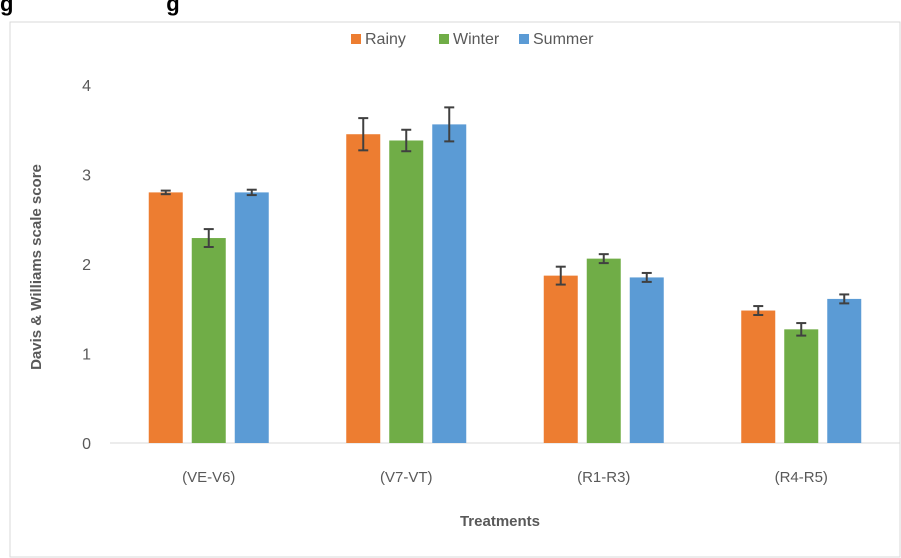 The height and width of the screenshot is (558, 901). What do you see at coordinates (86, 444) in the screenshot?
I see `y-tick-label: 0` at bounding box center [86, 444].